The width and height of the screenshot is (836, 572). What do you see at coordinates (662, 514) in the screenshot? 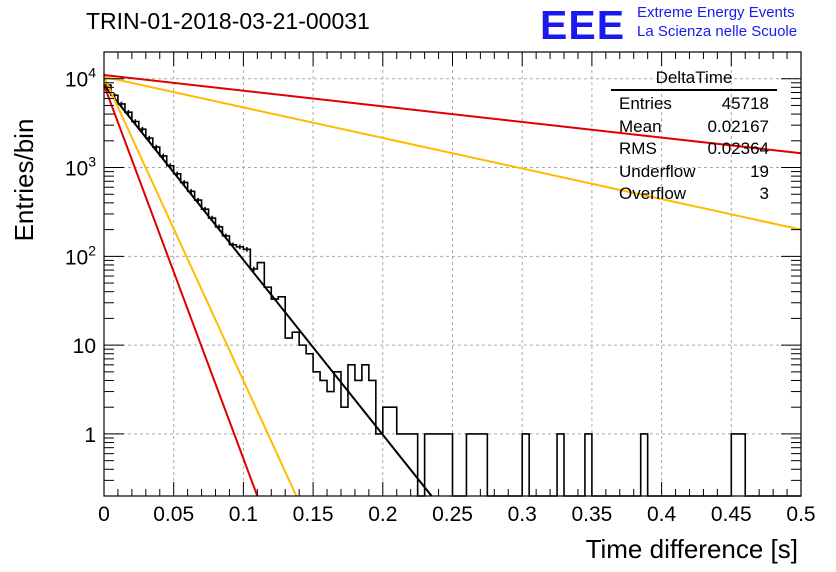
I see `x-tick-label: 0.4` at bounding box center [662, 514].